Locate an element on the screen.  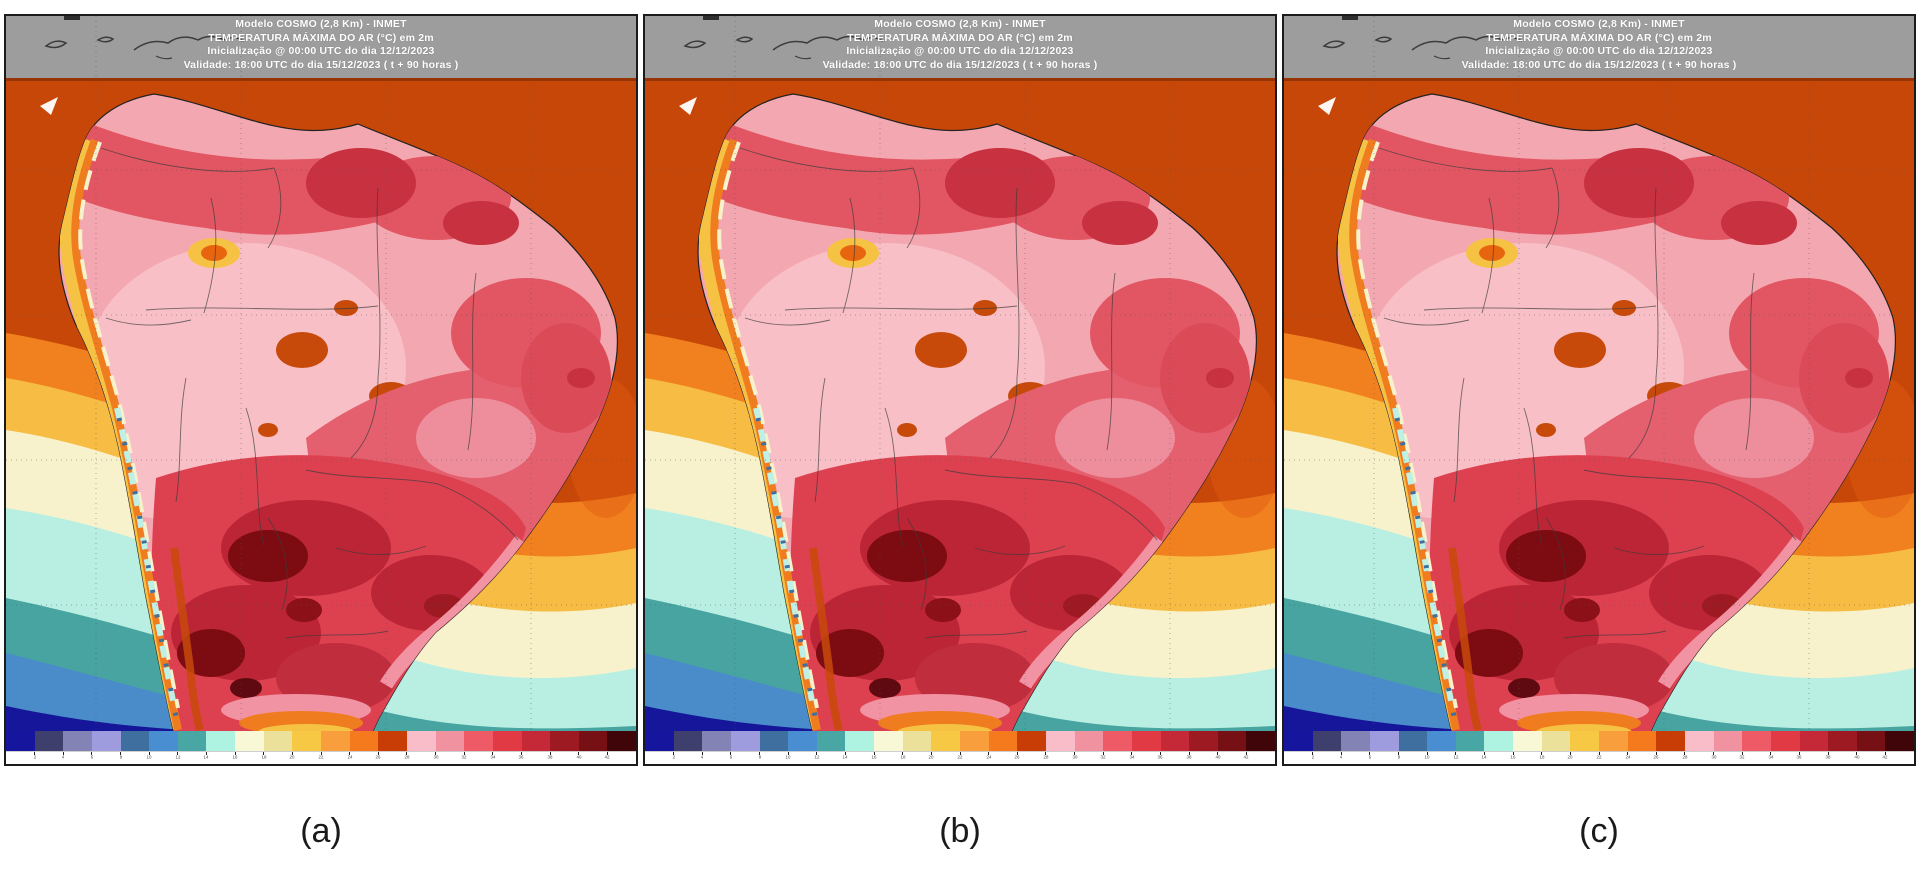
colorbar-tick: 34 is located at coordinates (493, 757).